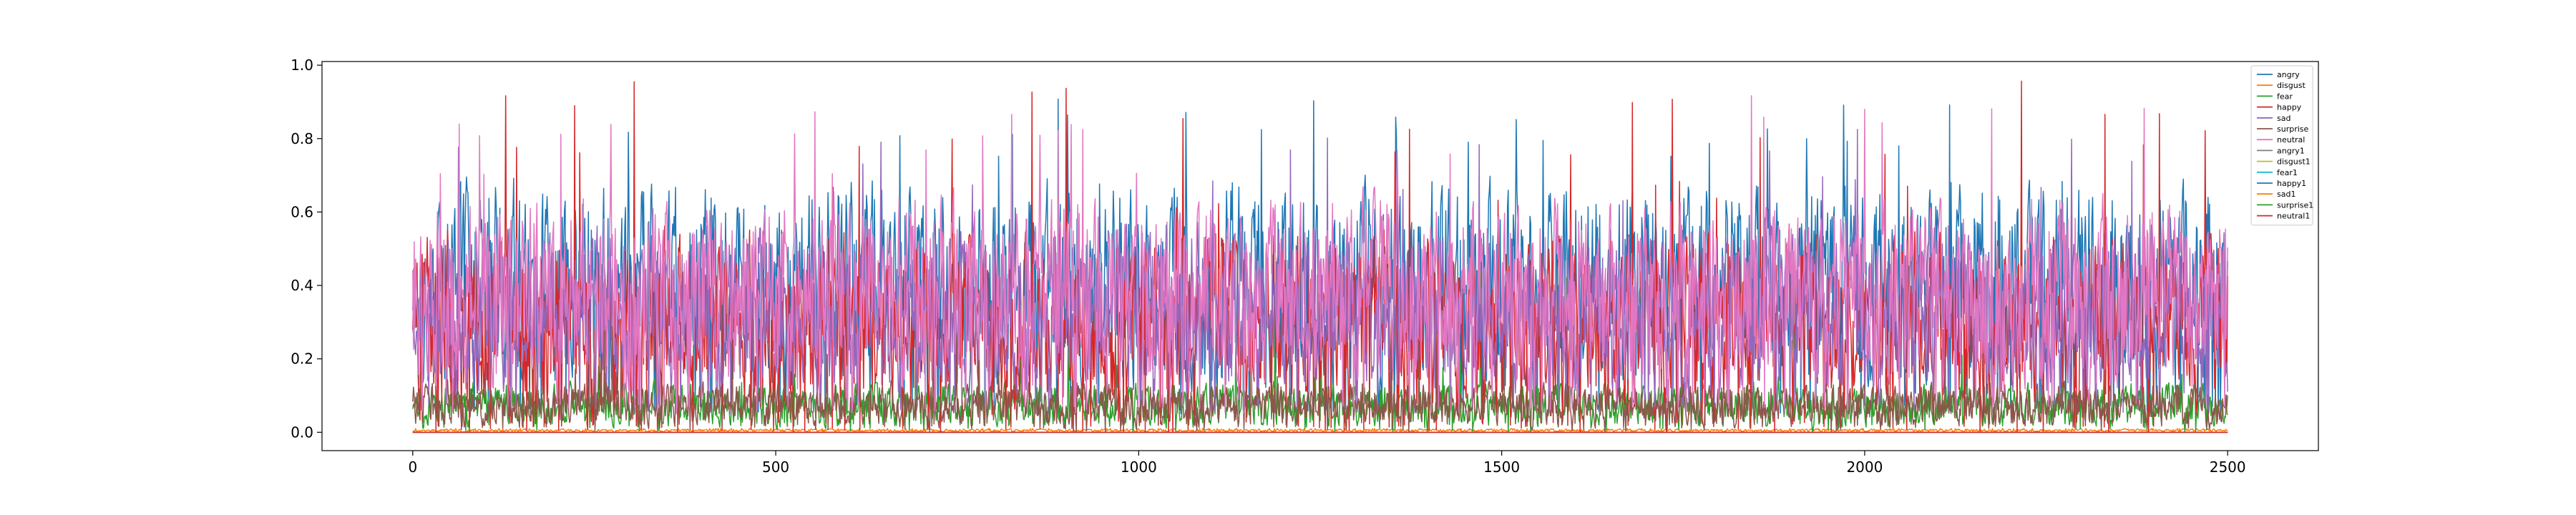 This screenshot has height=515, width=2576. What do you see at coordinates (2286, 195) in the screenshot?
I see `legend-label-sad1: sad1` at bounding box center [2286, 195].